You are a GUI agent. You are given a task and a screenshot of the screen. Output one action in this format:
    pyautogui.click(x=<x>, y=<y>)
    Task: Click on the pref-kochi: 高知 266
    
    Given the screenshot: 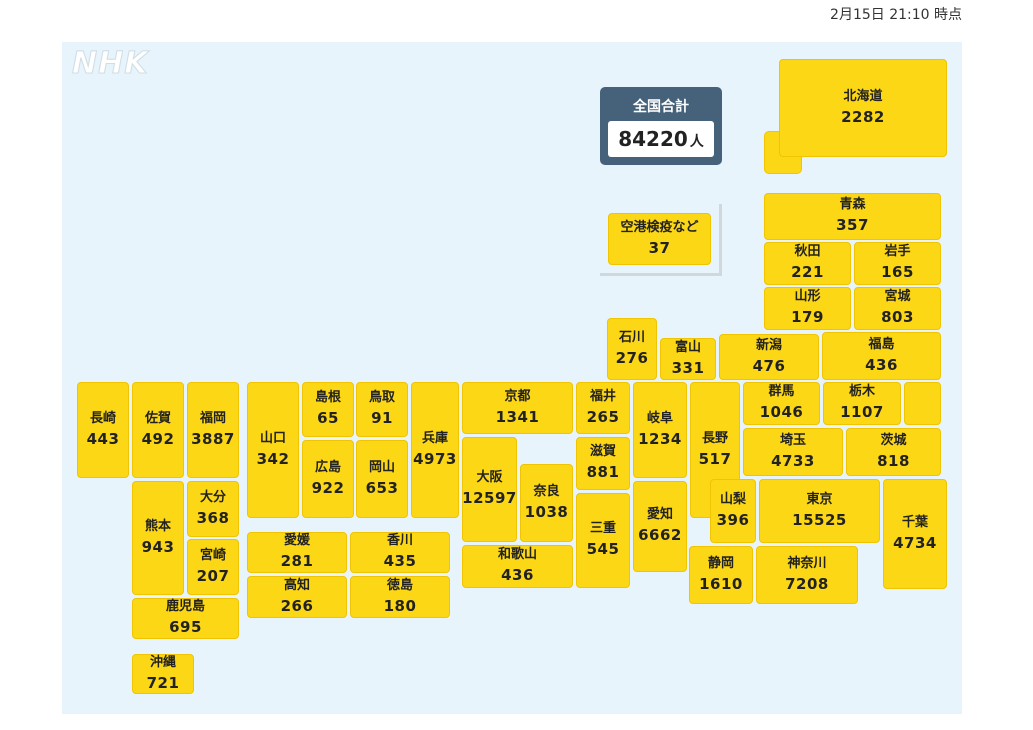 What is the action you would take?
    pyautogui.click(x=297, y=597)
    